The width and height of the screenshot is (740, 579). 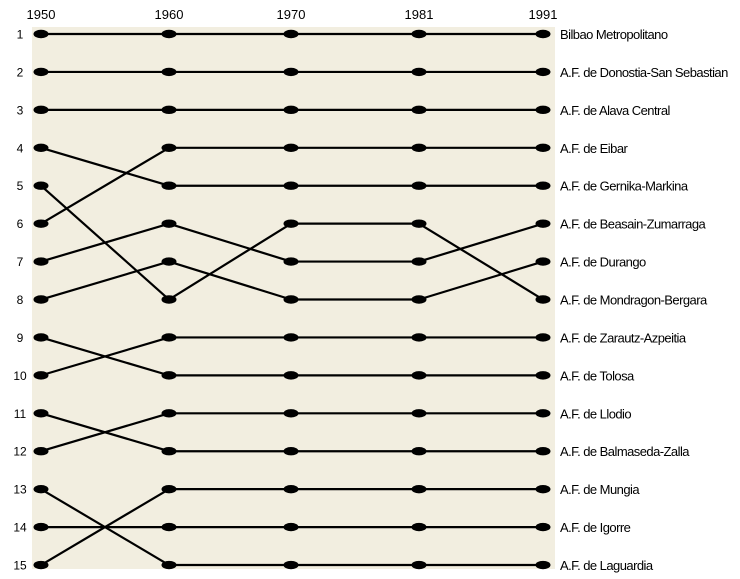 What do you see at coordinates (169, 565) in the screenshot?
I see `series-node-15-1960` at bounding box center [169, 565].